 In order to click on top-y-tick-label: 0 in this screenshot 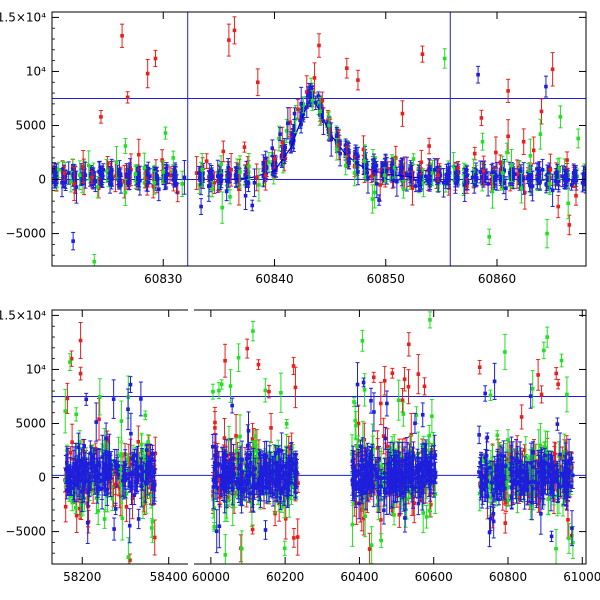, I will do `click(42, 180)`.